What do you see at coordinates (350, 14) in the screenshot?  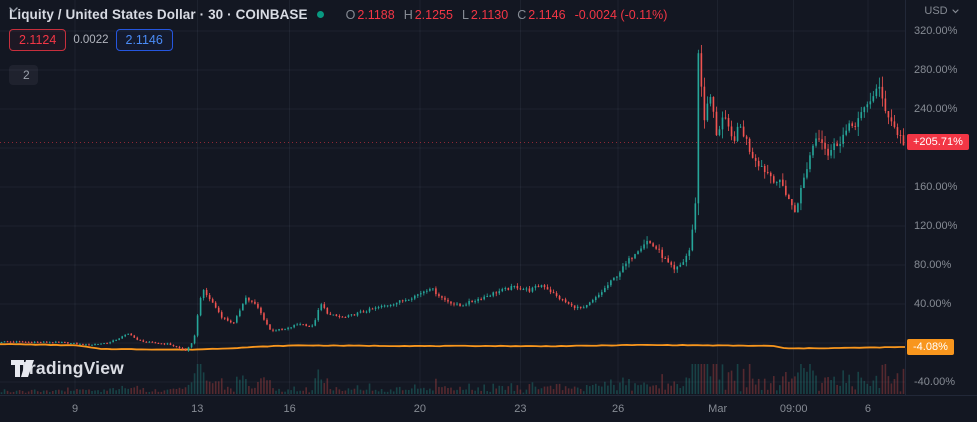 I see `open-label: O` at bounding box center [350, 14].